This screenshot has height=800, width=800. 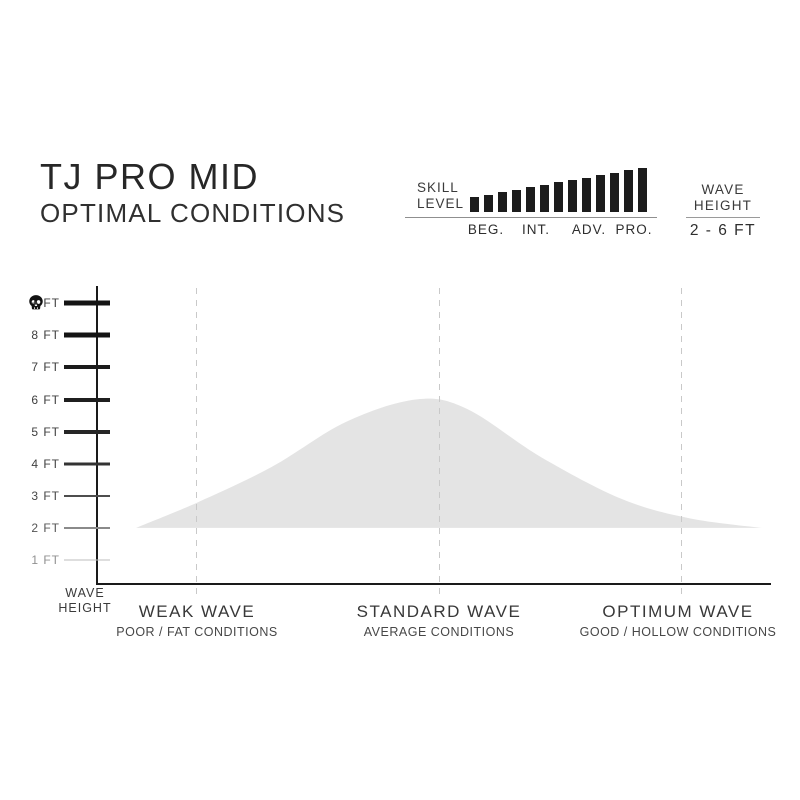 I want to click on category-sublabel: POOR / FAT CONDITIONS, so click(x=197, y=632).